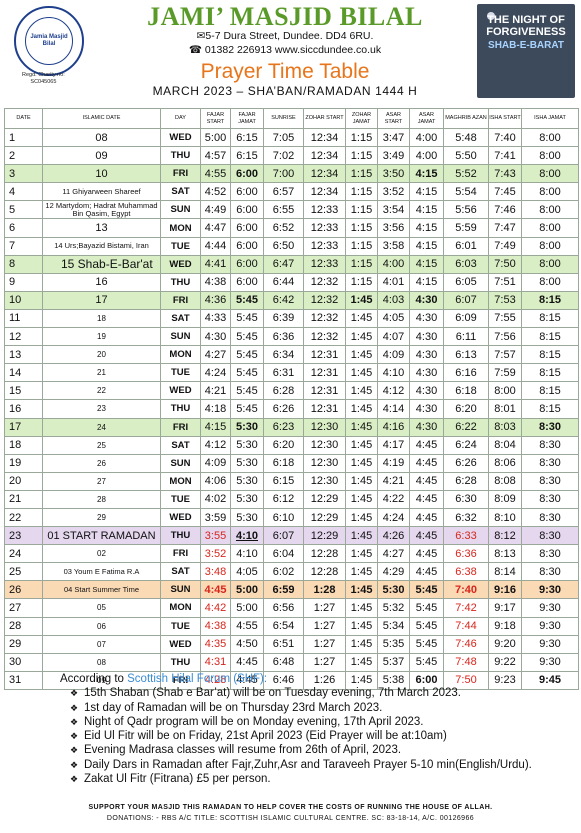 The image size is (581, 833). What do you see at coordinates (505, 608) in the screenshot?
I see `time-cell: 9:17` at bounding box center [505, 608].